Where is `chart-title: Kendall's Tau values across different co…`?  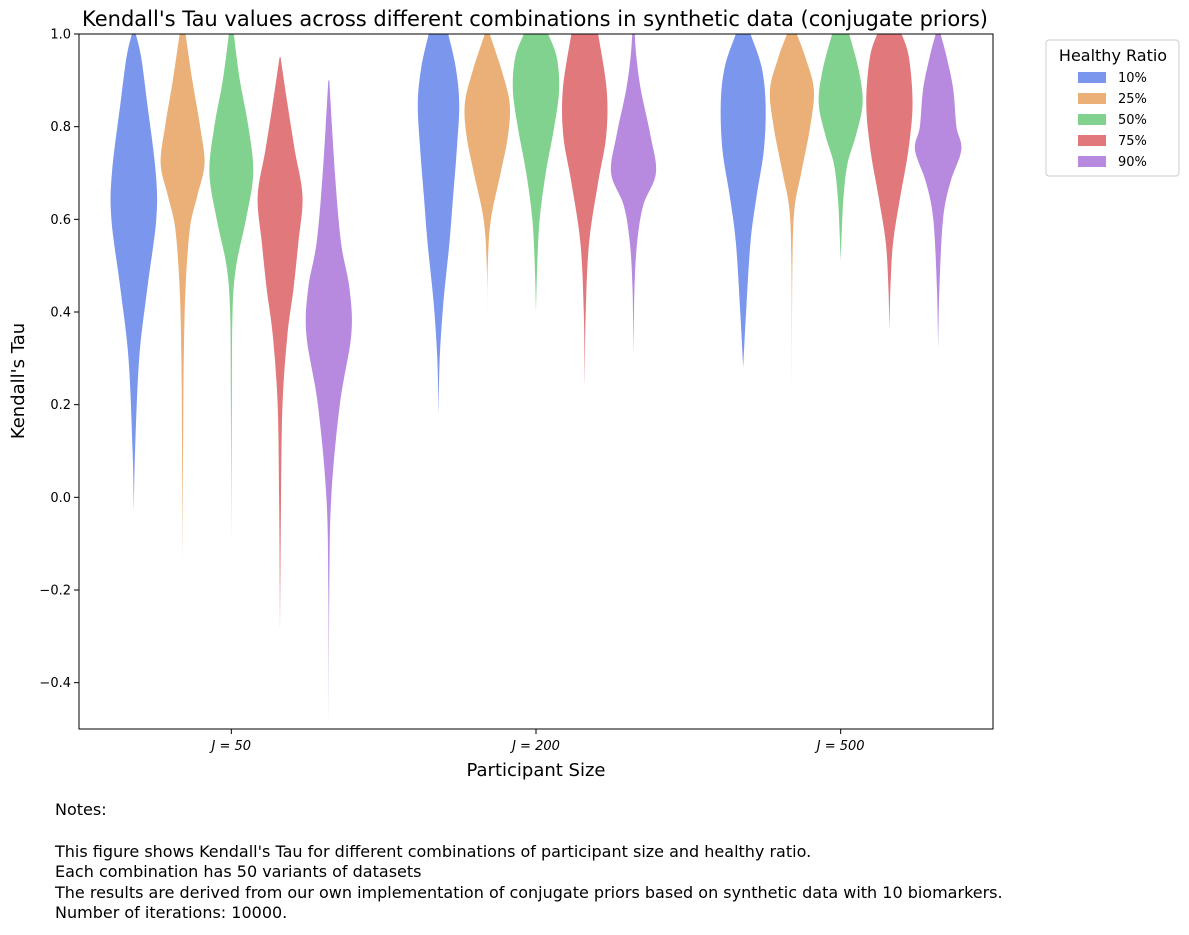
chart-title: Kendall's Tau values across different co… is located at coordinates (535, 19).